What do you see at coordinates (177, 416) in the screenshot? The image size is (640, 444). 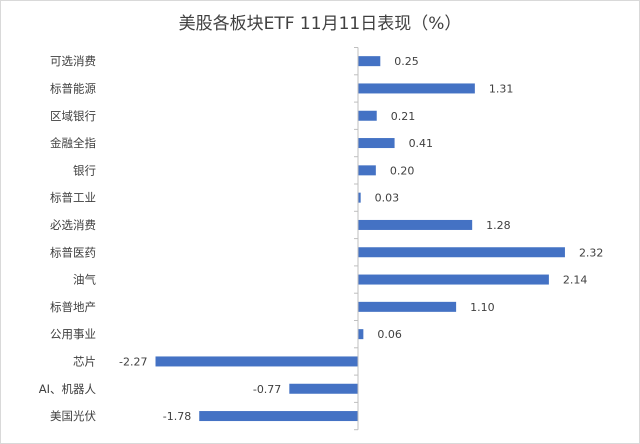 I see `value-label: -1.78` at bounding box center [177, 416].